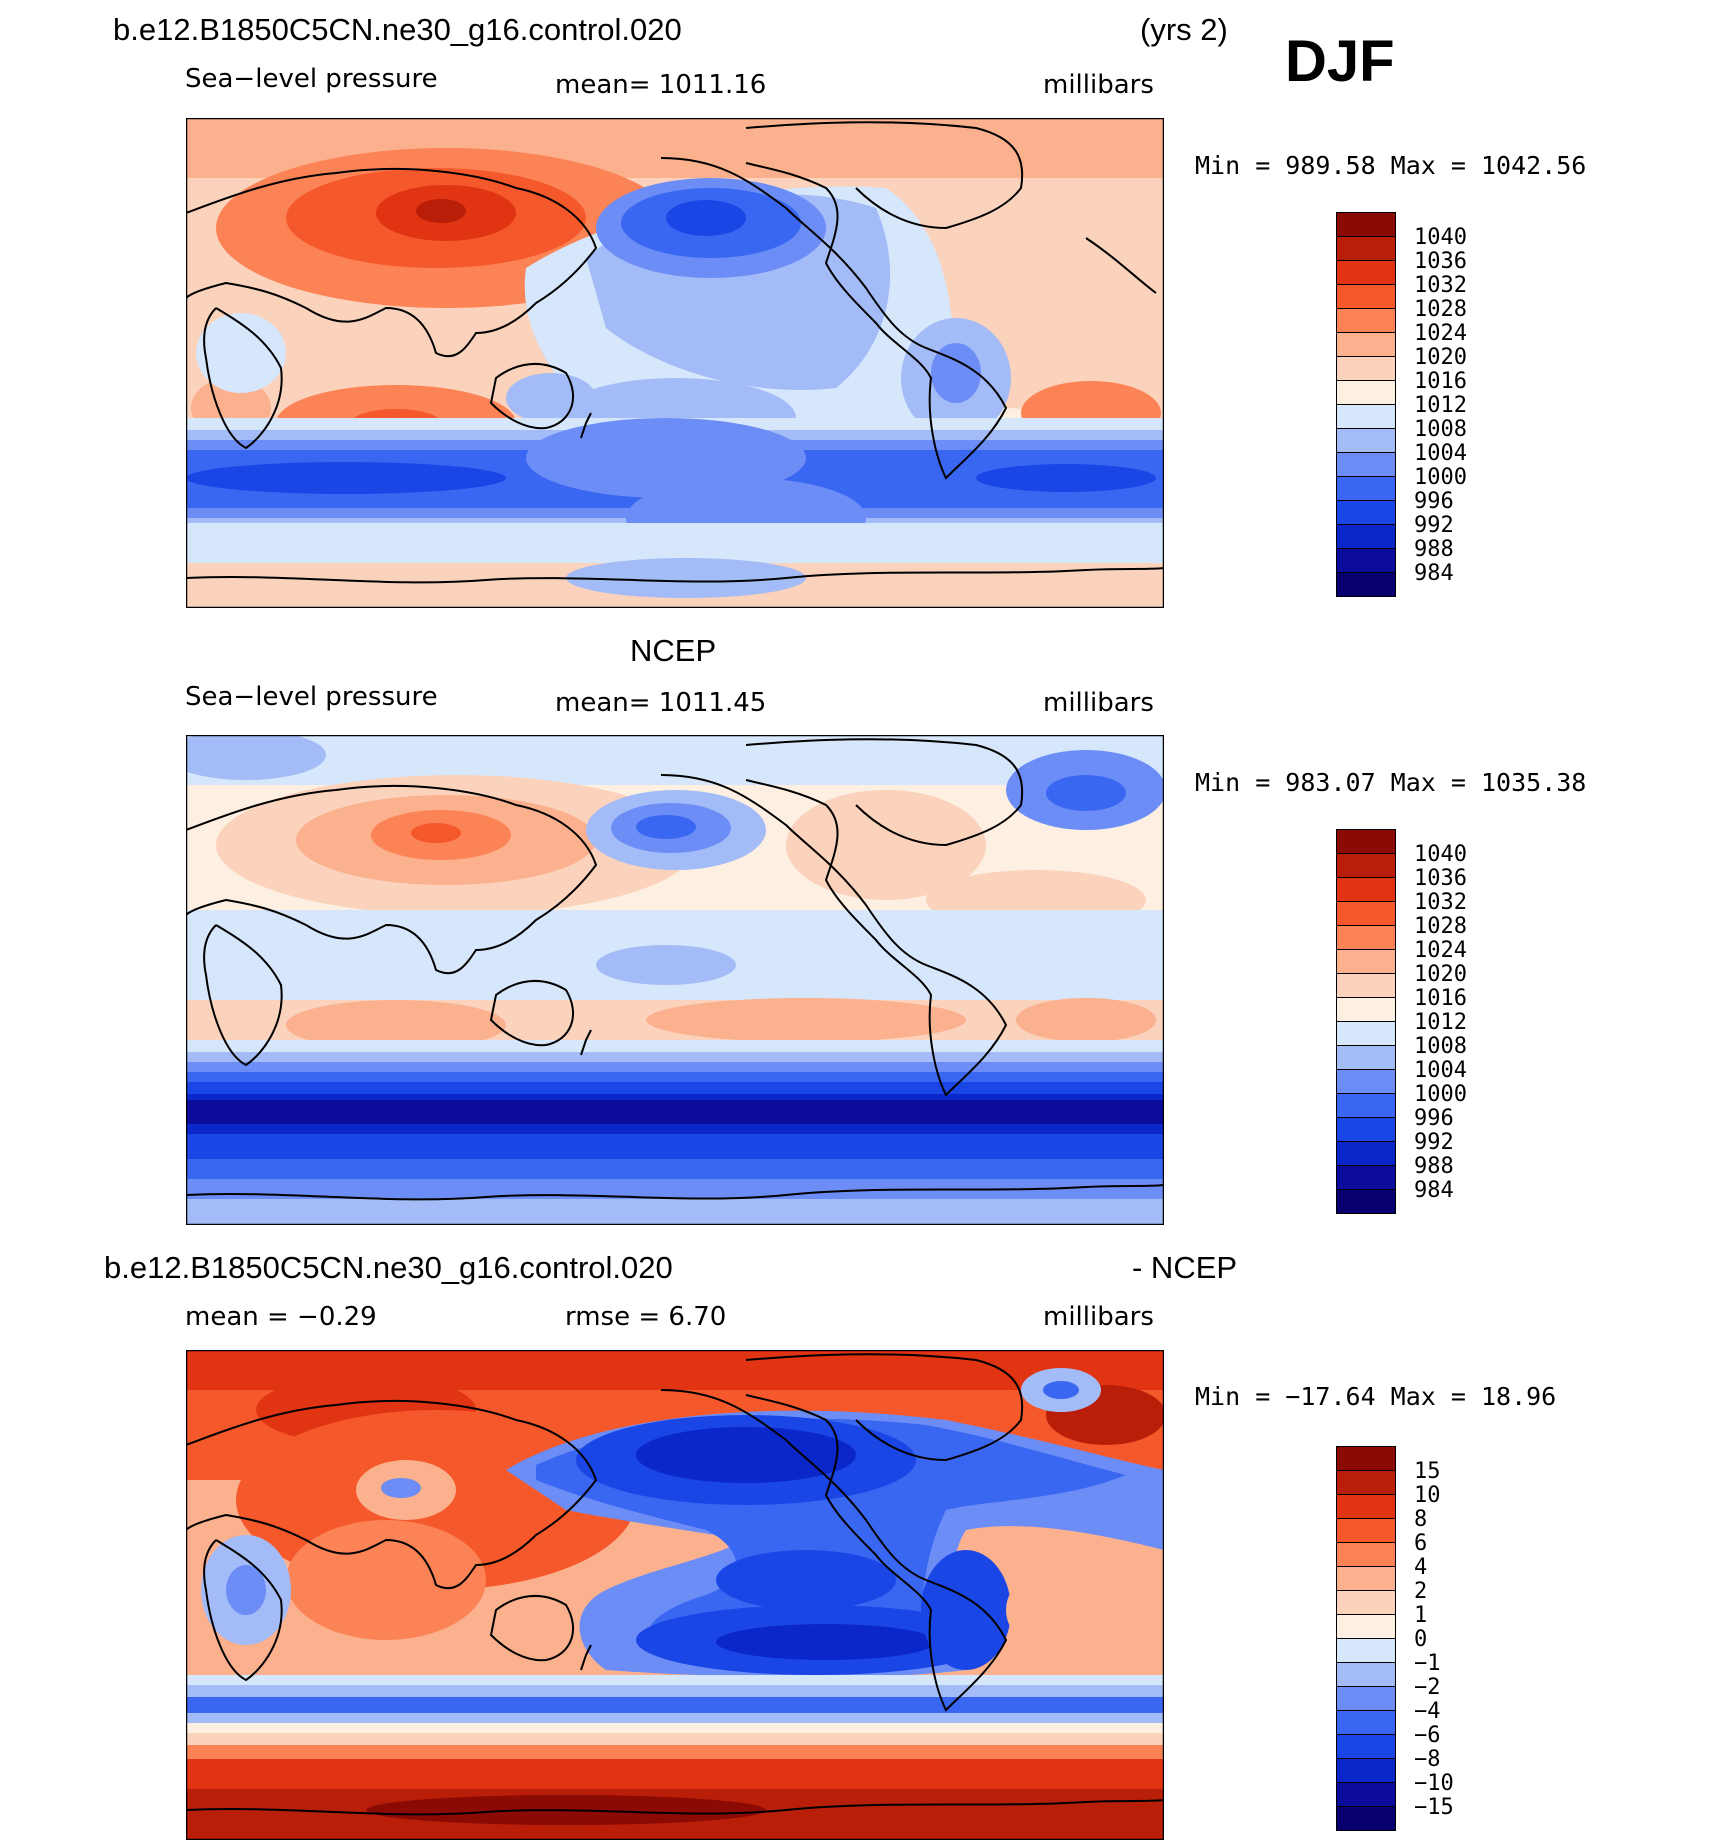 This screenshot has height=1847, width=1710. Describe the element at coordinates (388, 1267) in the screenshot. I see `panel3-title: b.e12.B1850C5CN.ne30_g16.control.020` at that location.